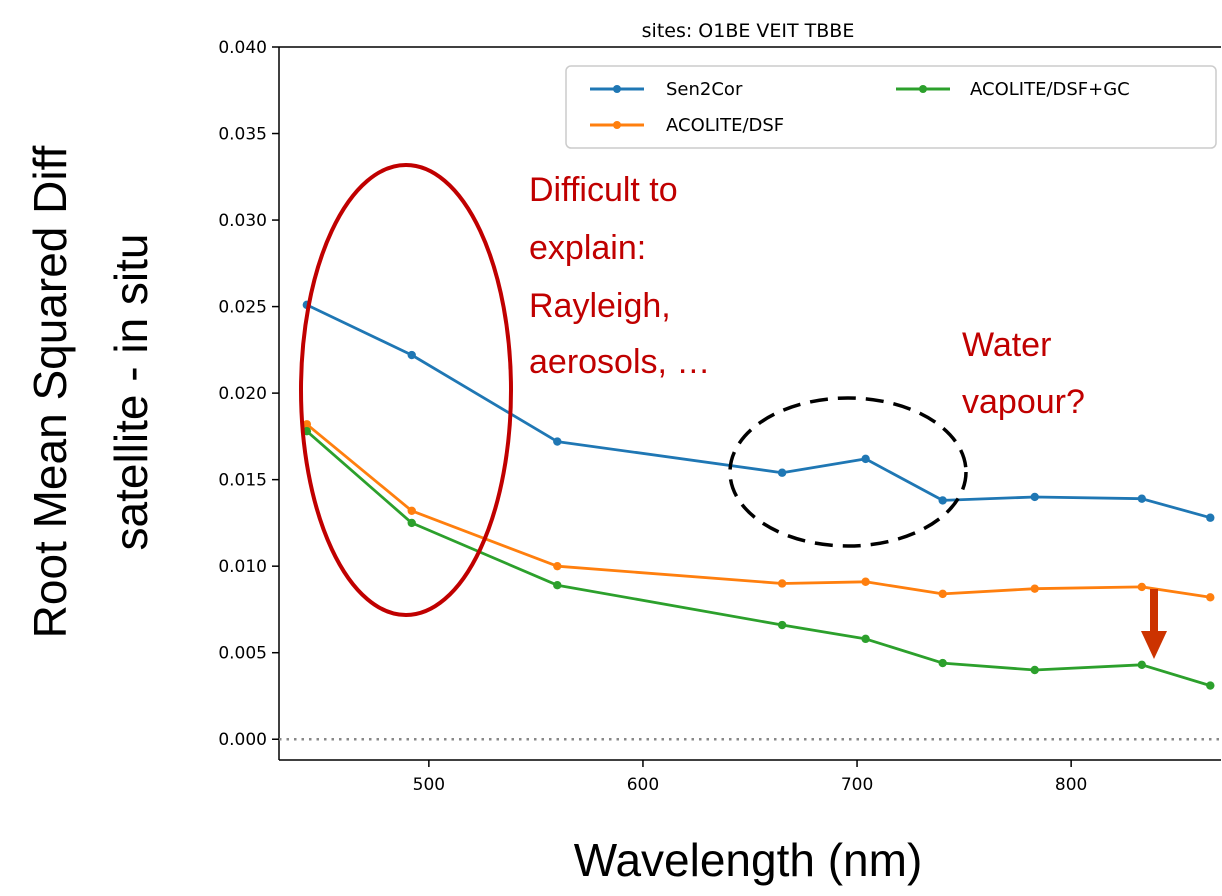 This screenshot has width=1222, height=896. I want to click on x-tick-label: 600, so click(643, 785).